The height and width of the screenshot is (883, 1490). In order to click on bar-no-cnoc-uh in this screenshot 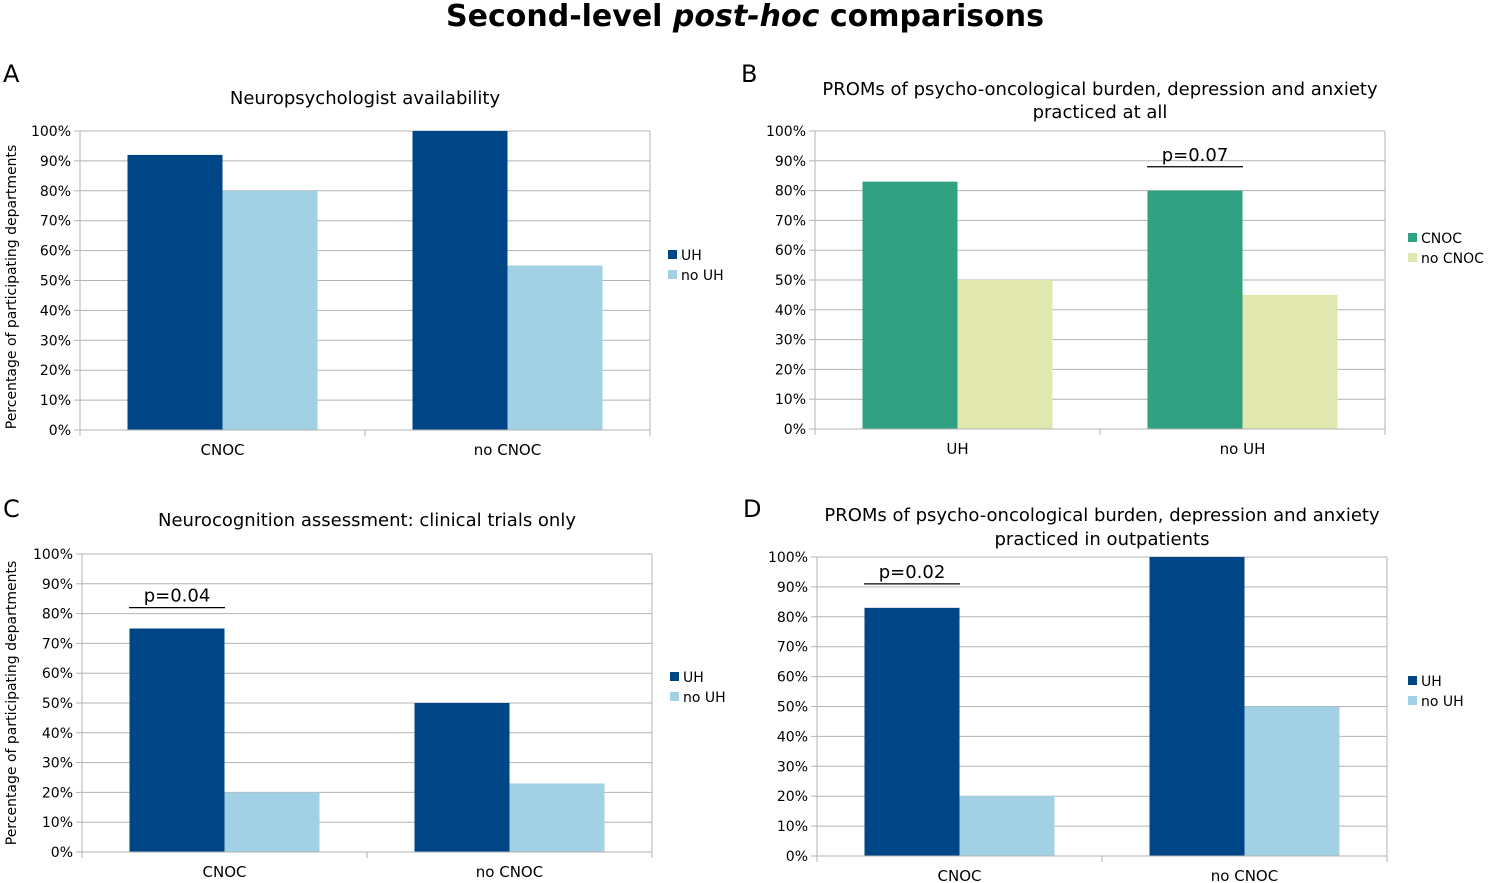, I will do `click(1005, 354)`.